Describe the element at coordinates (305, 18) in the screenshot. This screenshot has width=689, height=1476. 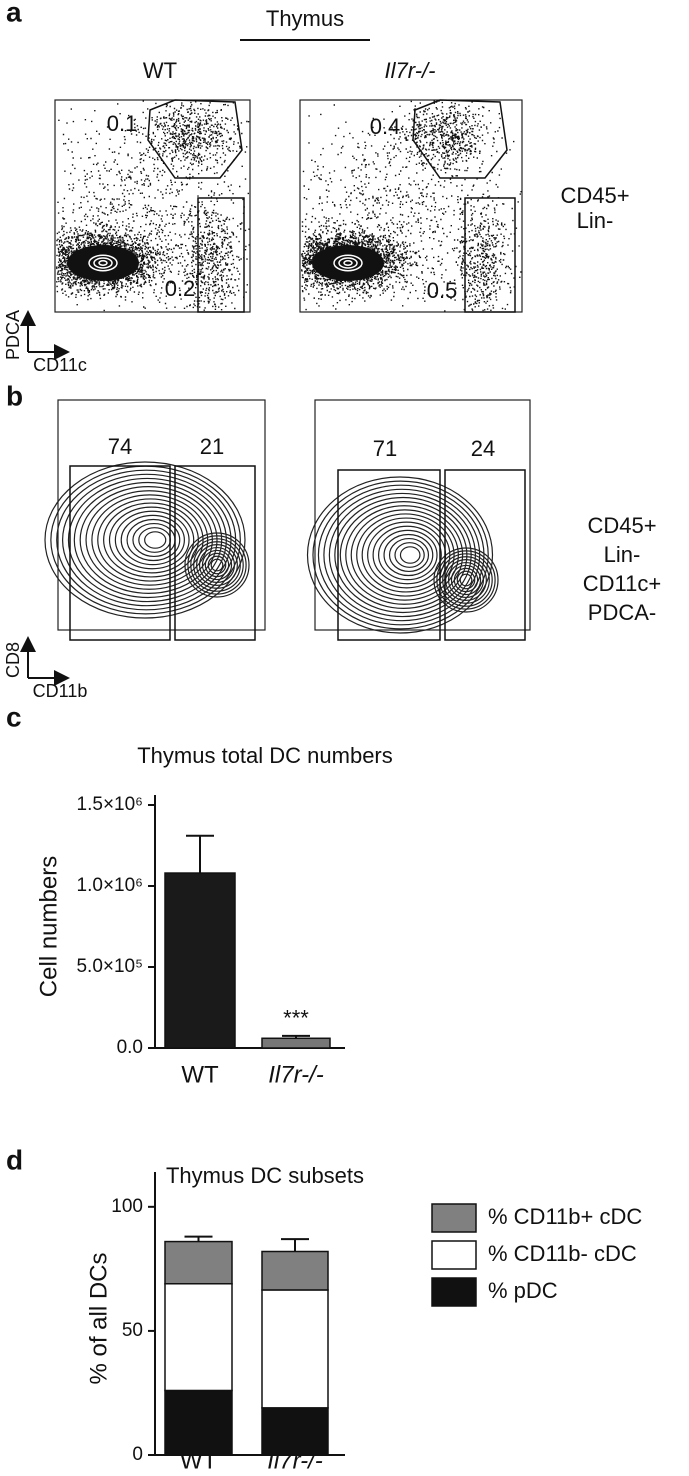
I see `header: Thymus` at that location.